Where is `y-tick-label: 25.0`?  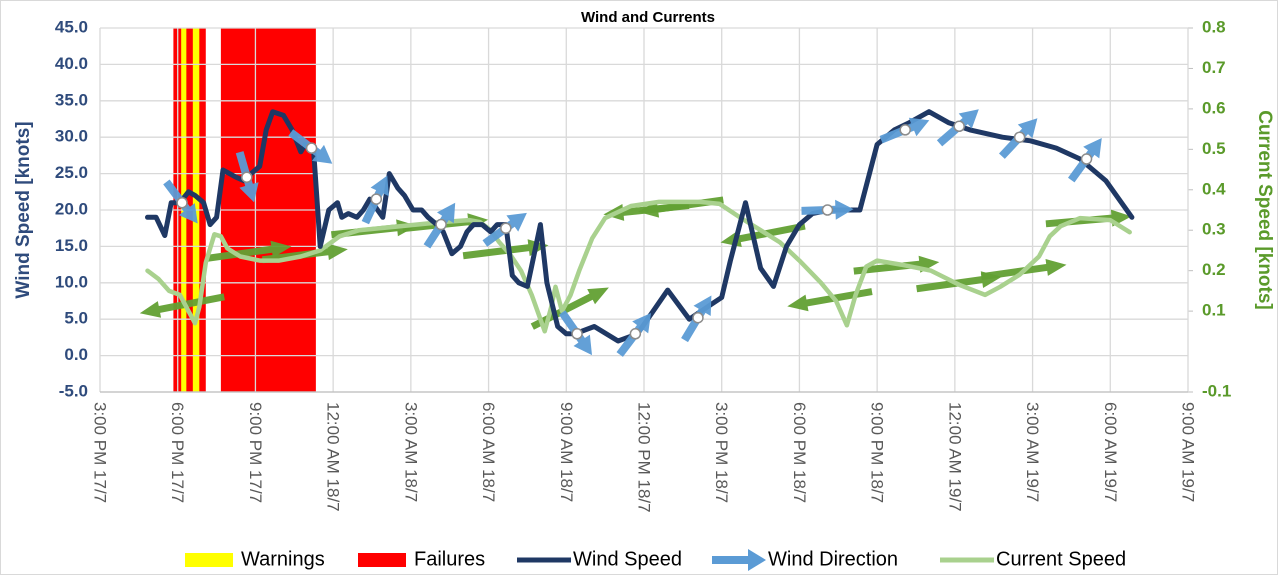 y-tick-label: 25.0 is located at coordinates (71, 172).